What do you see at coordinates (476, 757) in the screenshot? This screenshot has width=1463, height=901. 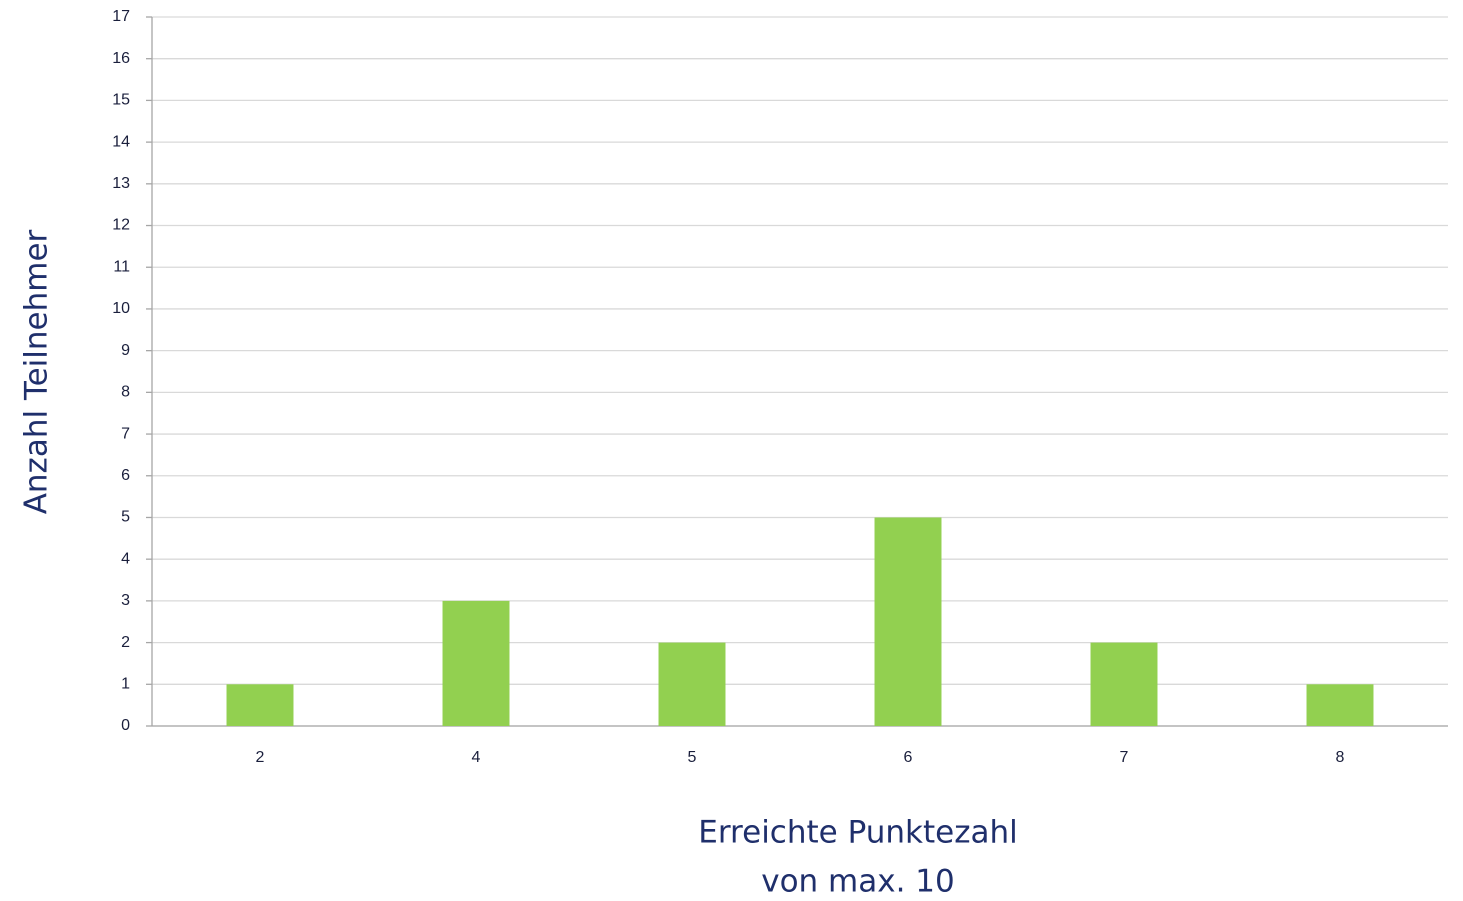 I see `x-tick-label: 4` at bounding box center [476, 757].